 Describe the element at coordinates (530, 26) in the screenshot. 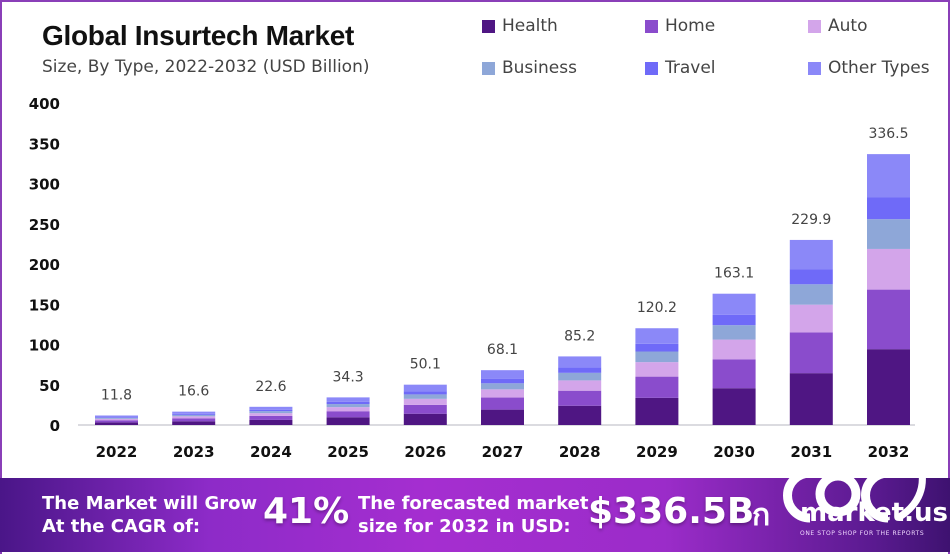

I see `legend-label: Health` at that location.